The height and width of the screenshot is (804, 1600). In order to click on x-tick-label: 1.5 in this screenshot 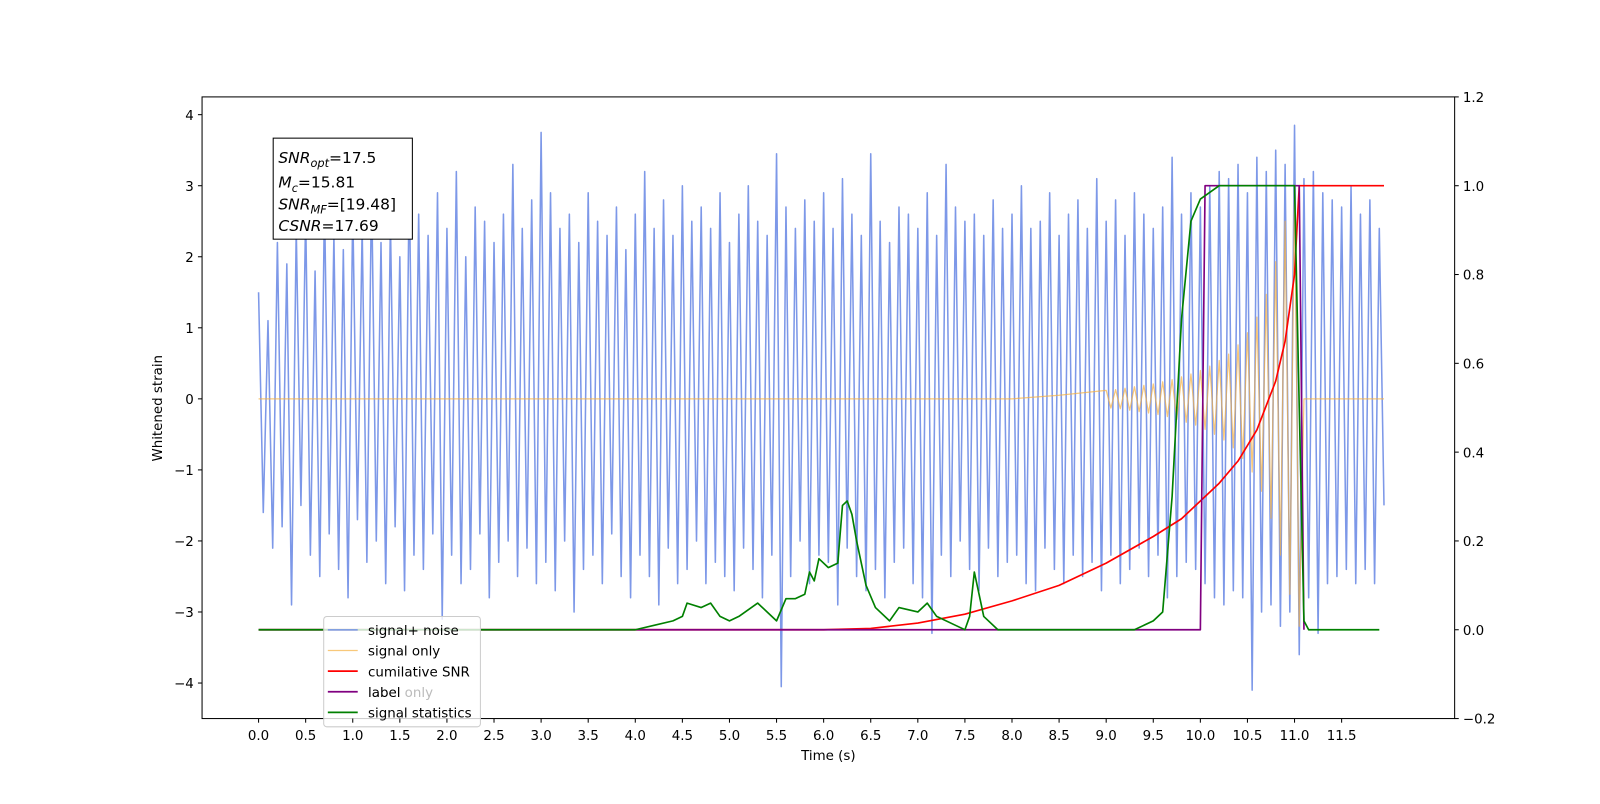, I will do `click(399, 736)`.